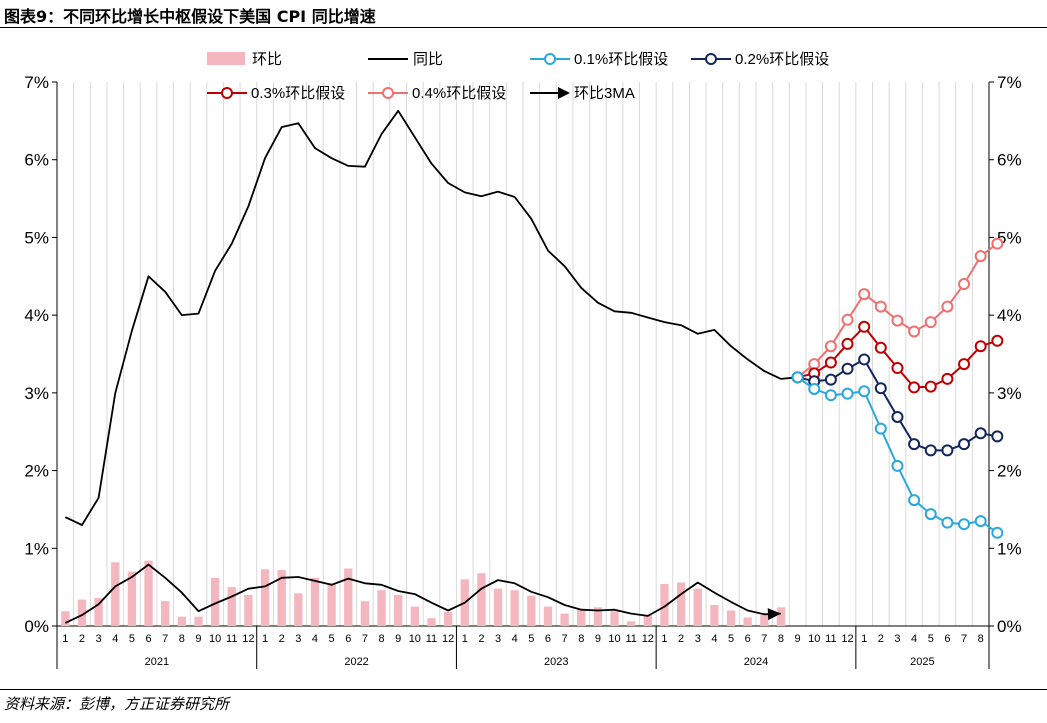 Image resolution: width=1047 pixels, height=723 pixels. I want to click on legend-label-s03: 0.3%环比假设, so click(298, 93).